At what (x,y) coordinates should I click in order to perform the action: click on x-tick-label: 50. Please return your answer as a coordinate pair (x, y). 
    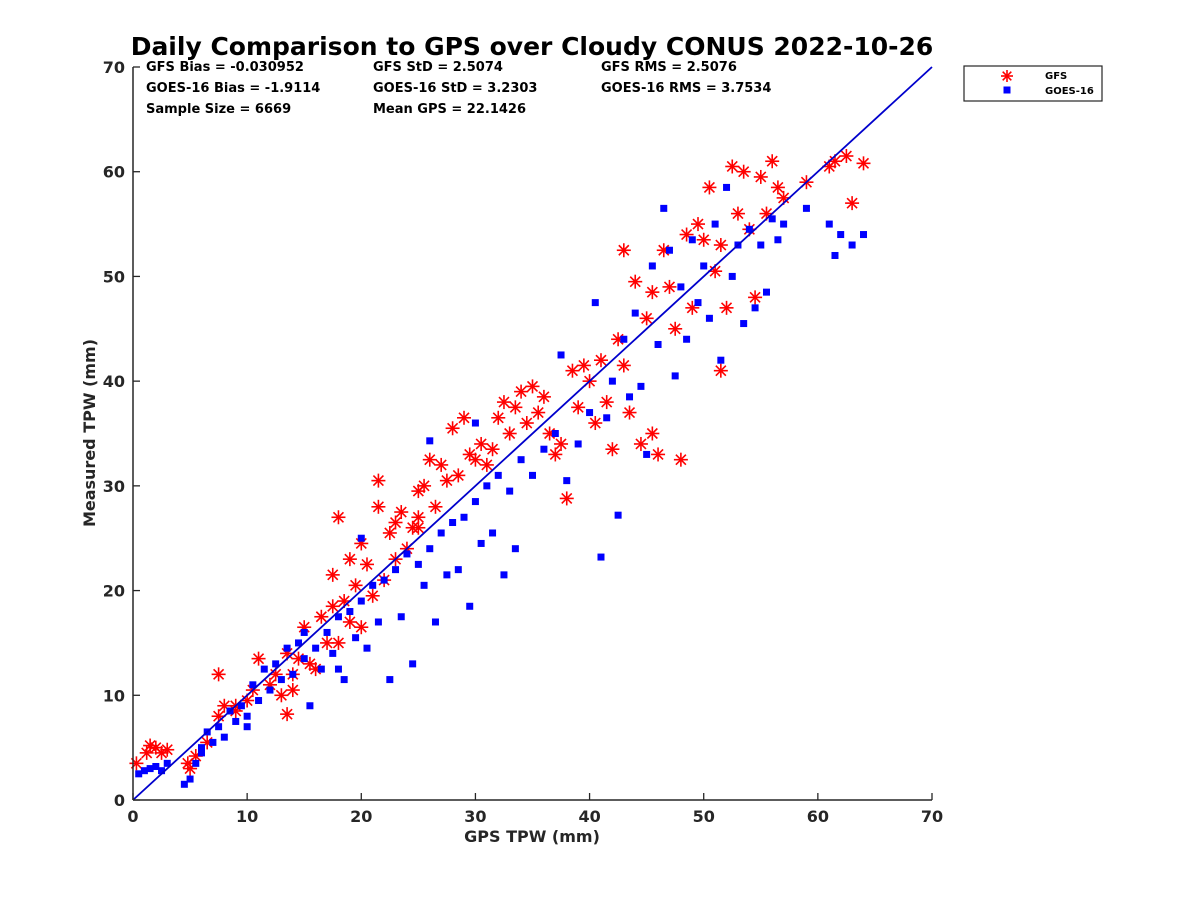
    Looking at the image, I should click on (704, 816).